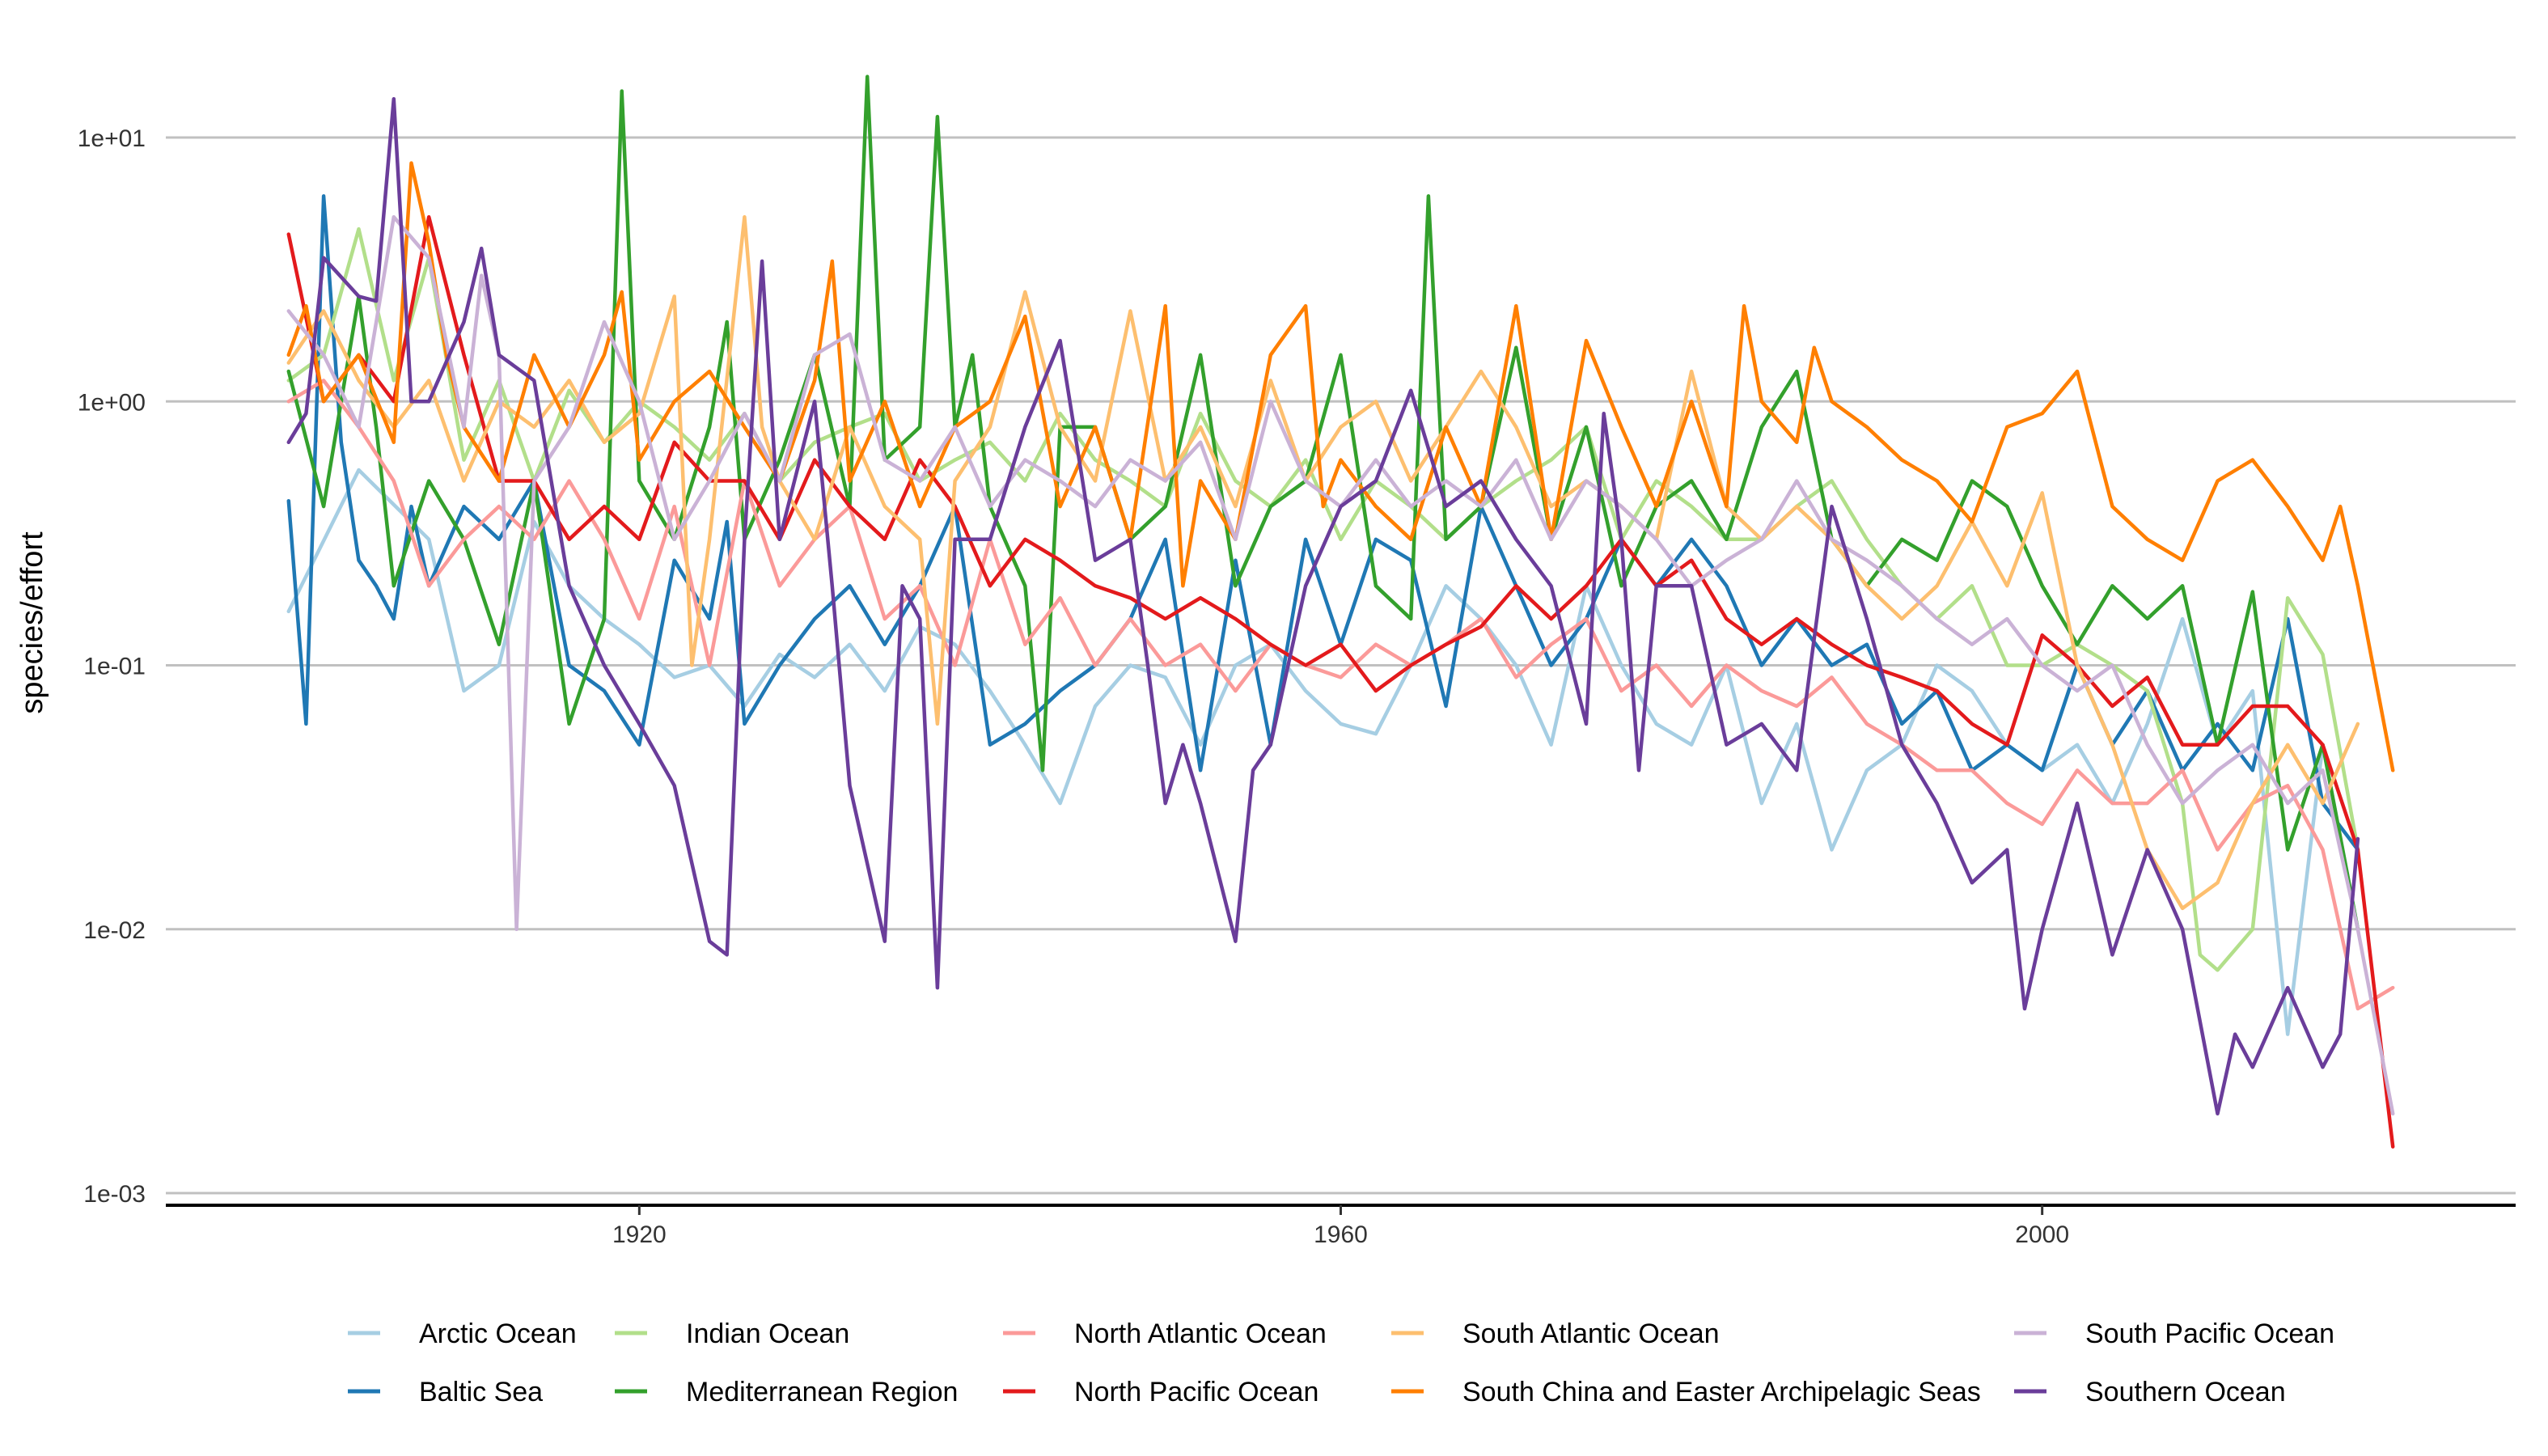 This screenshot has width=2548, height=1456. What do you see at coordinates (2185, 1392) in the screenshot?
I see `legend-label: Southern Ocean` at bounding box center [2185, 1392].